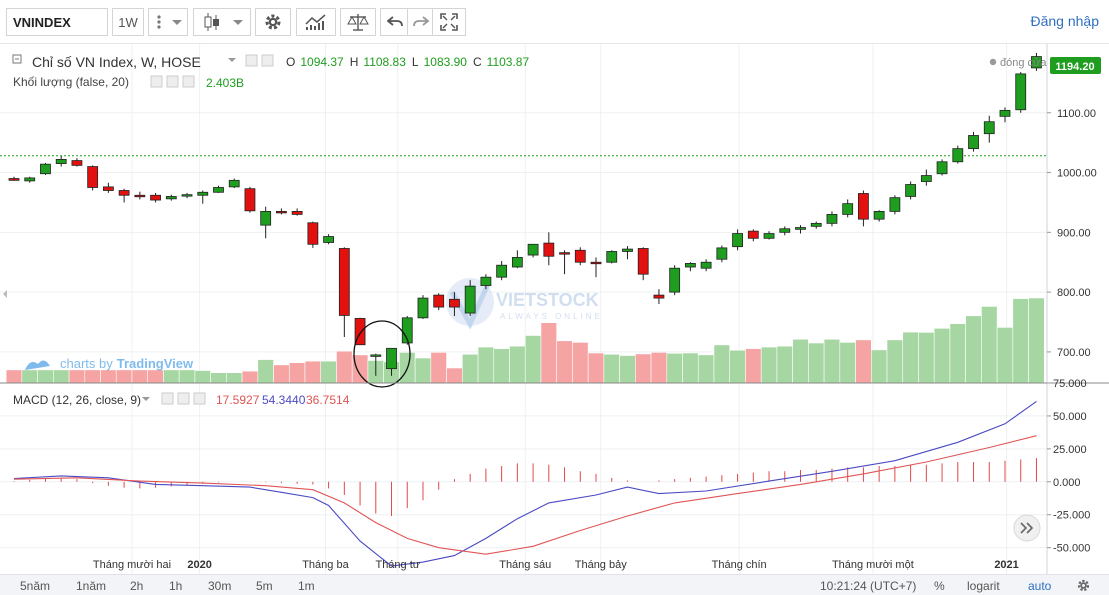  Describe the element at coordinates (446, 62) in the screenshot. I see `low-value: 1083.90` at that location.